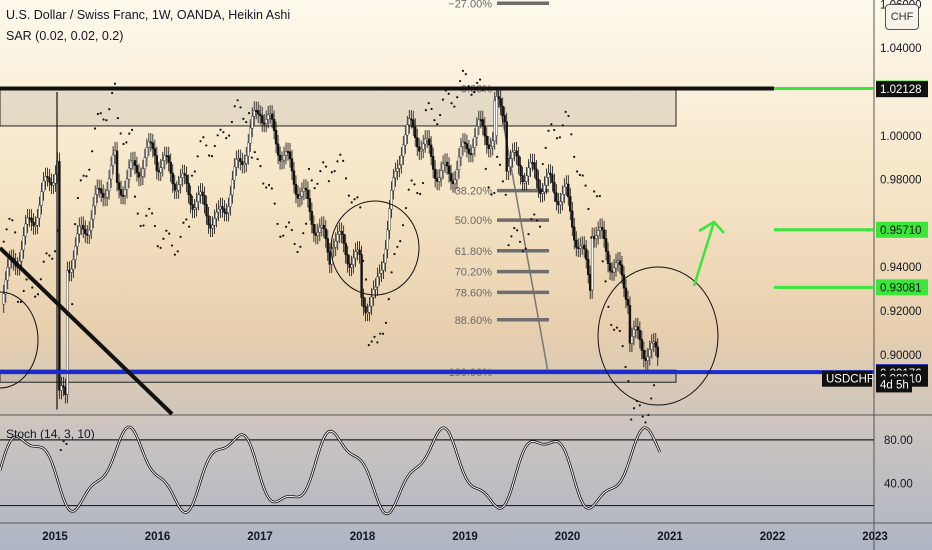 The height and width of the screenshot is (550, 932). What do you see at coordinates (50, 434) in the screenshot?
I see `stoch-indicator-label: Stoch (14, 3, 10)` at bounding box center [50, 434].